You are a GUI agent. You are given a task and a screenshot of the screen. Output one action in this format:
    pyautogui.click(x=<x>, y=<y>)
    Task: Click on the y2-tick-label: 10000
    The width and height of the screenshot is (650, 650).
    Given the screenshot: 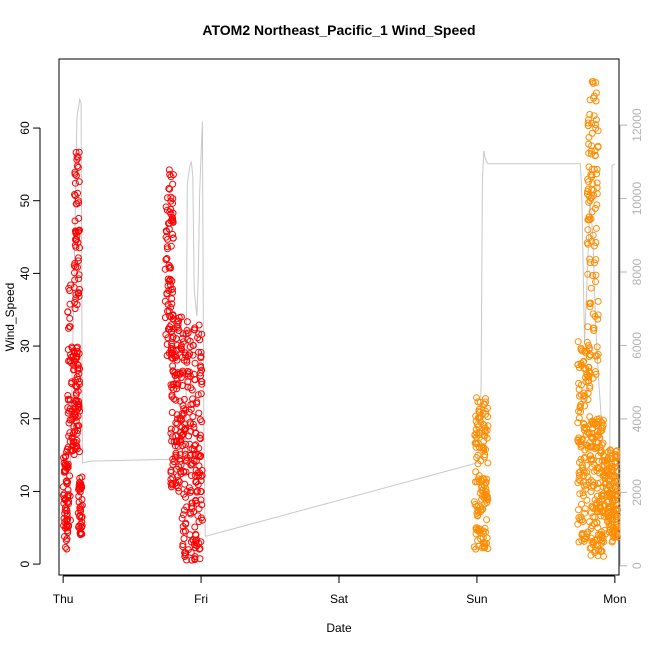 What is the action you would take?
    pyautogui.click(x=637, y=199)
    